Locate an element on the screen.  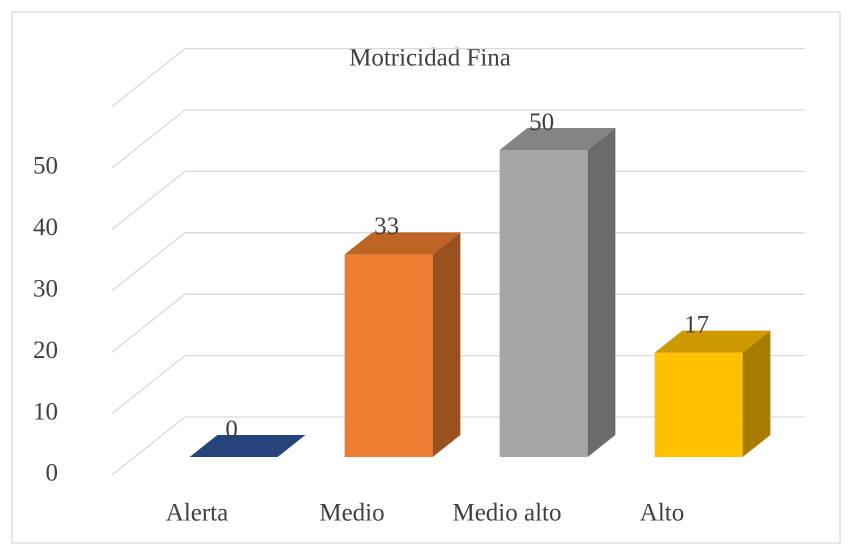
y-tick-label: 40 is located at coordinates (45, 227).